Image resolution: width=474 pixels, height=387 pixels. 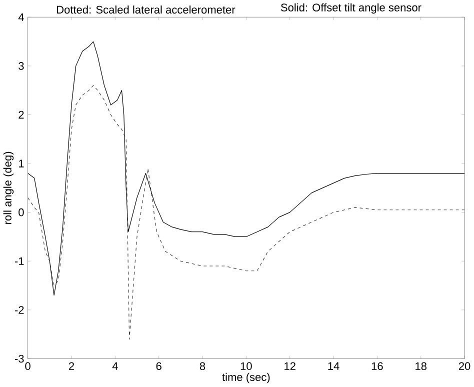 I want to click on y-tick-label: 4, so click(x=21, y=18).